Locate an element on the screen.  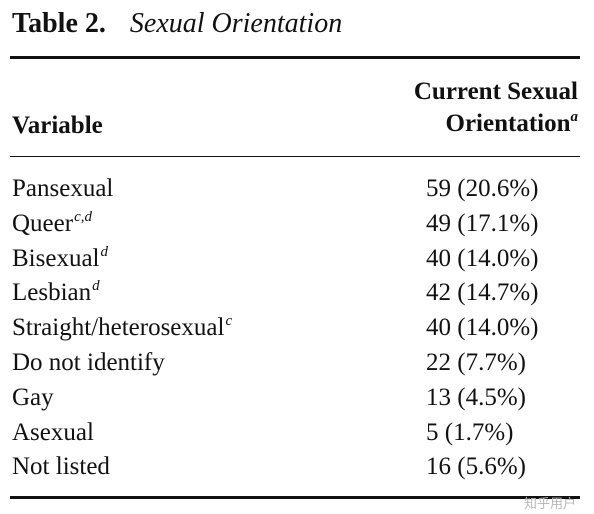
bottom-rule is located at coordinates (295, 497).